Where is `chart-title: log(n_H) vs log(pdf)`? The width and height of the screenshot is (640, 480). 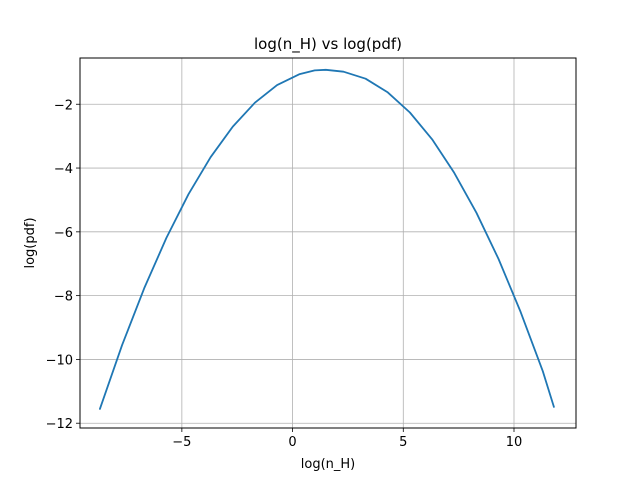
chart-title: log(n_H) vs log(pdf) is located at coordinates (328, 44).